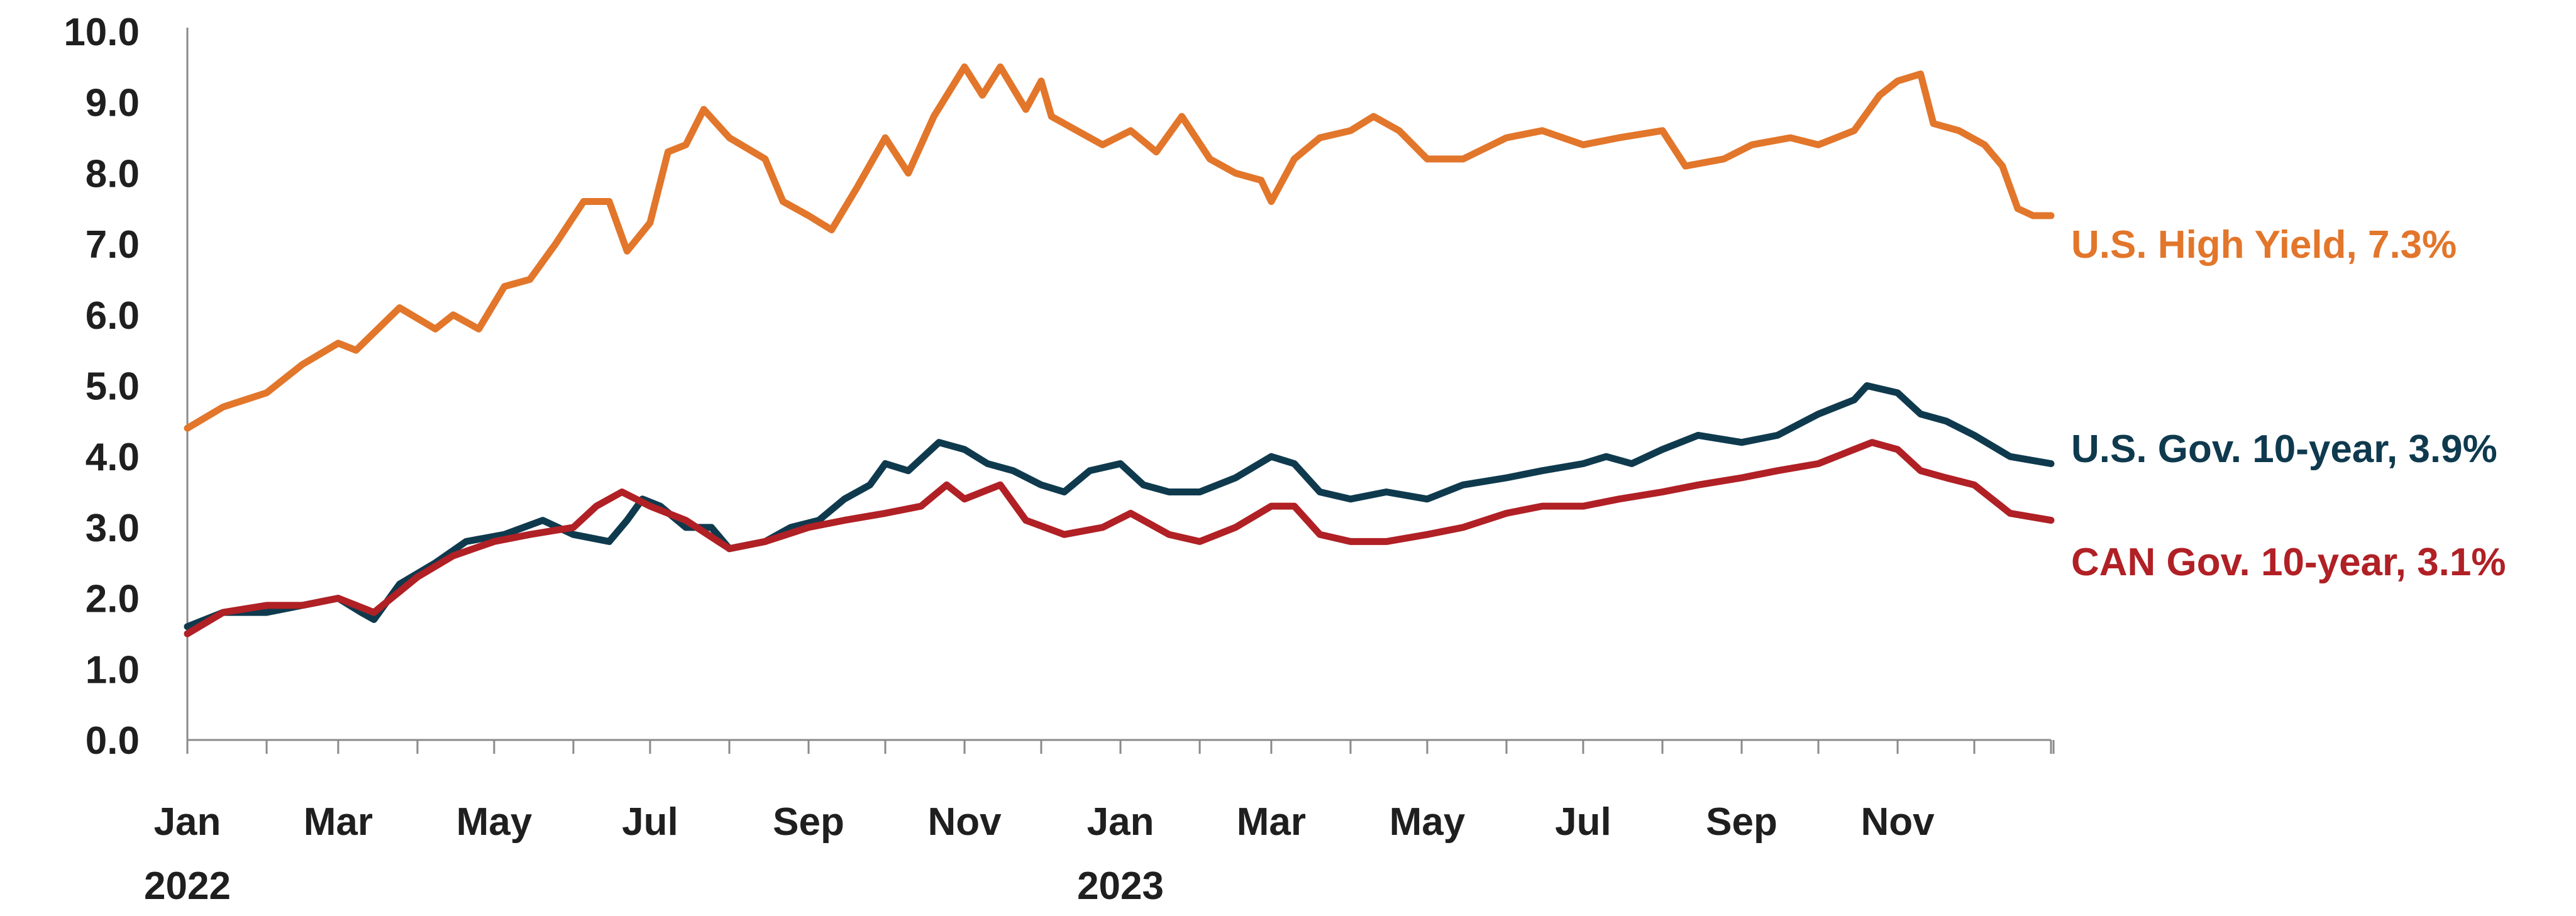 The image size is (2576, 916). Describe the element at coordinates (187, 886) in the screenshot. I see `x-tick-year-label: 2022` at that location.